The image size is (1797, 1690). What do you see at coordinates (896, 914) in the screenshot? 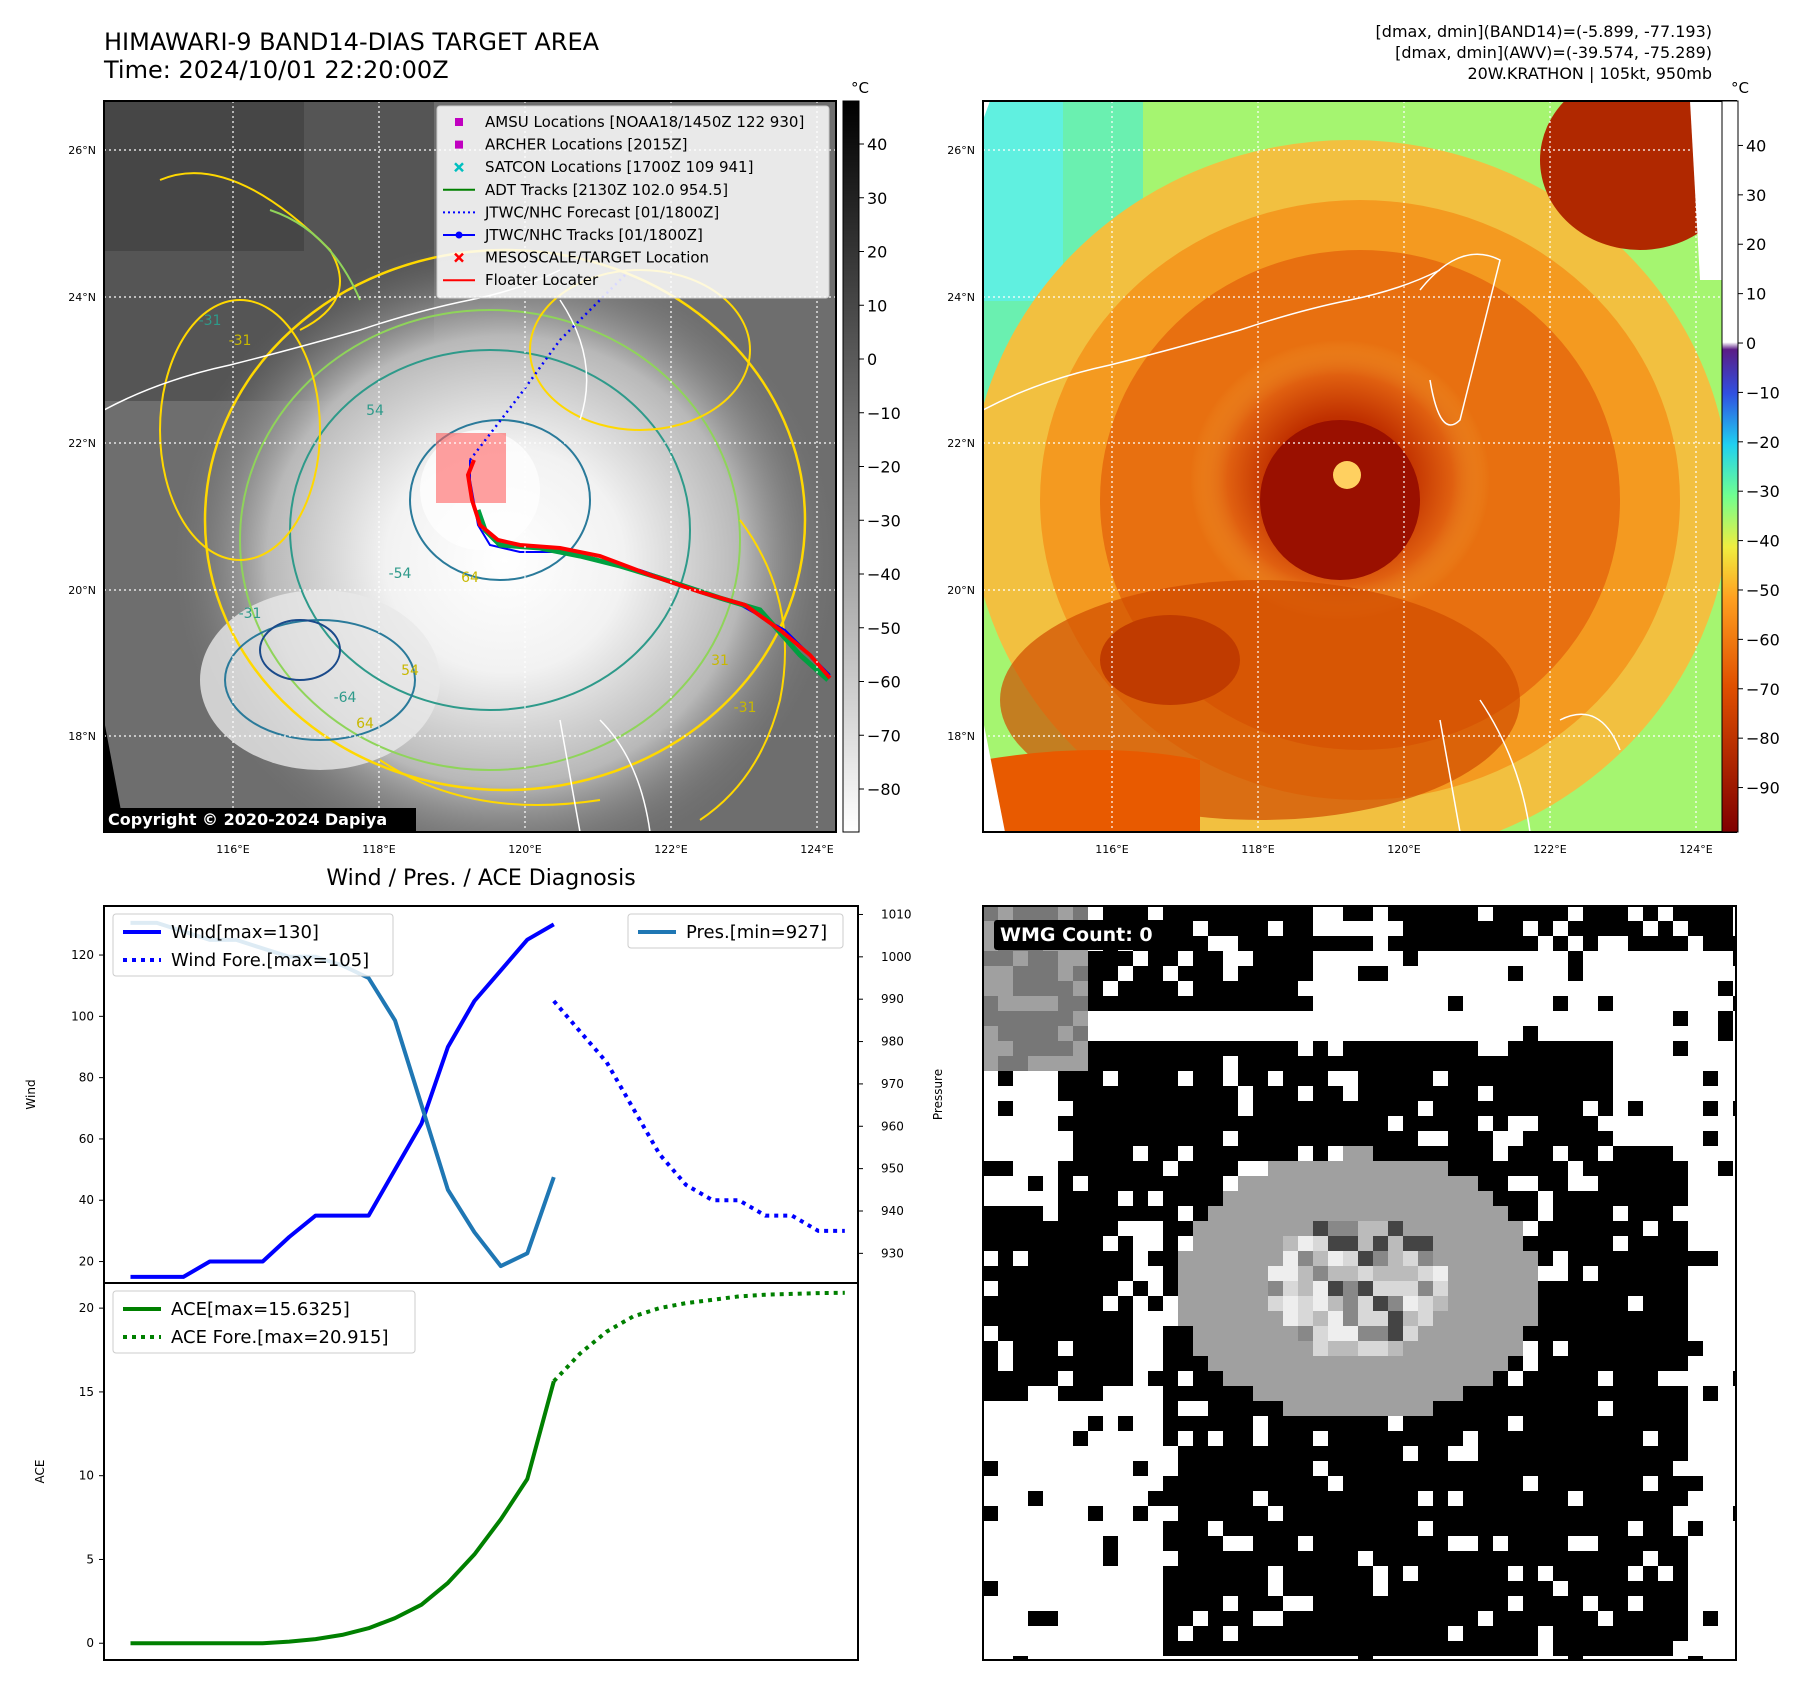
I see `pressure-ytick-label: 1010` at bounding box center [896, 914].